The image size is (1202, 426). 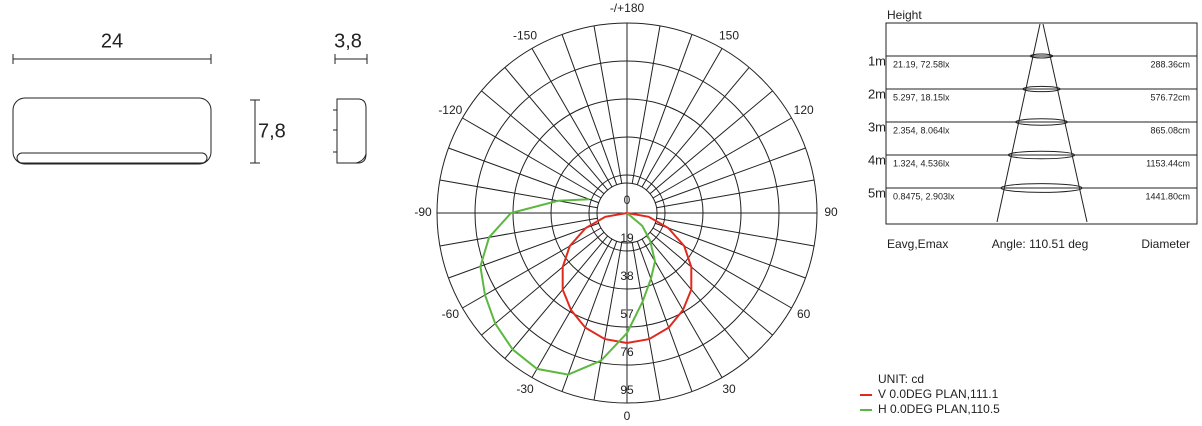 What do you see at coordinates (112, 131) in the screenshot?
I see `front-view` at bounding box center [112, 131].